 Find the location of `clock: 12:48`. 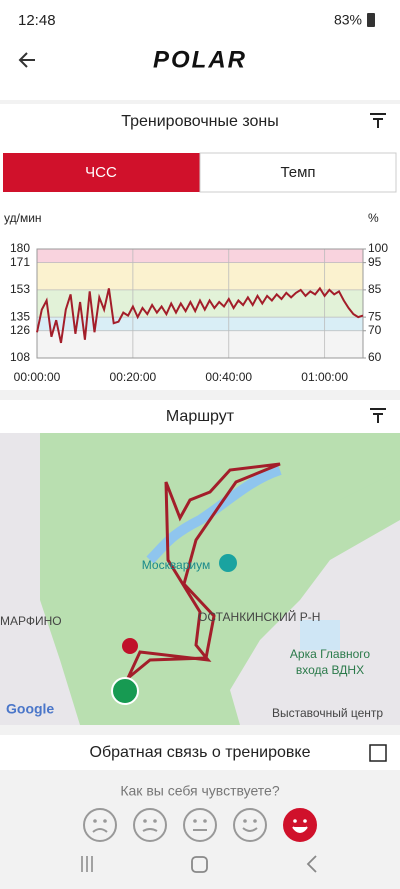

clock: 12:48 is located at coordinates (37, 20).